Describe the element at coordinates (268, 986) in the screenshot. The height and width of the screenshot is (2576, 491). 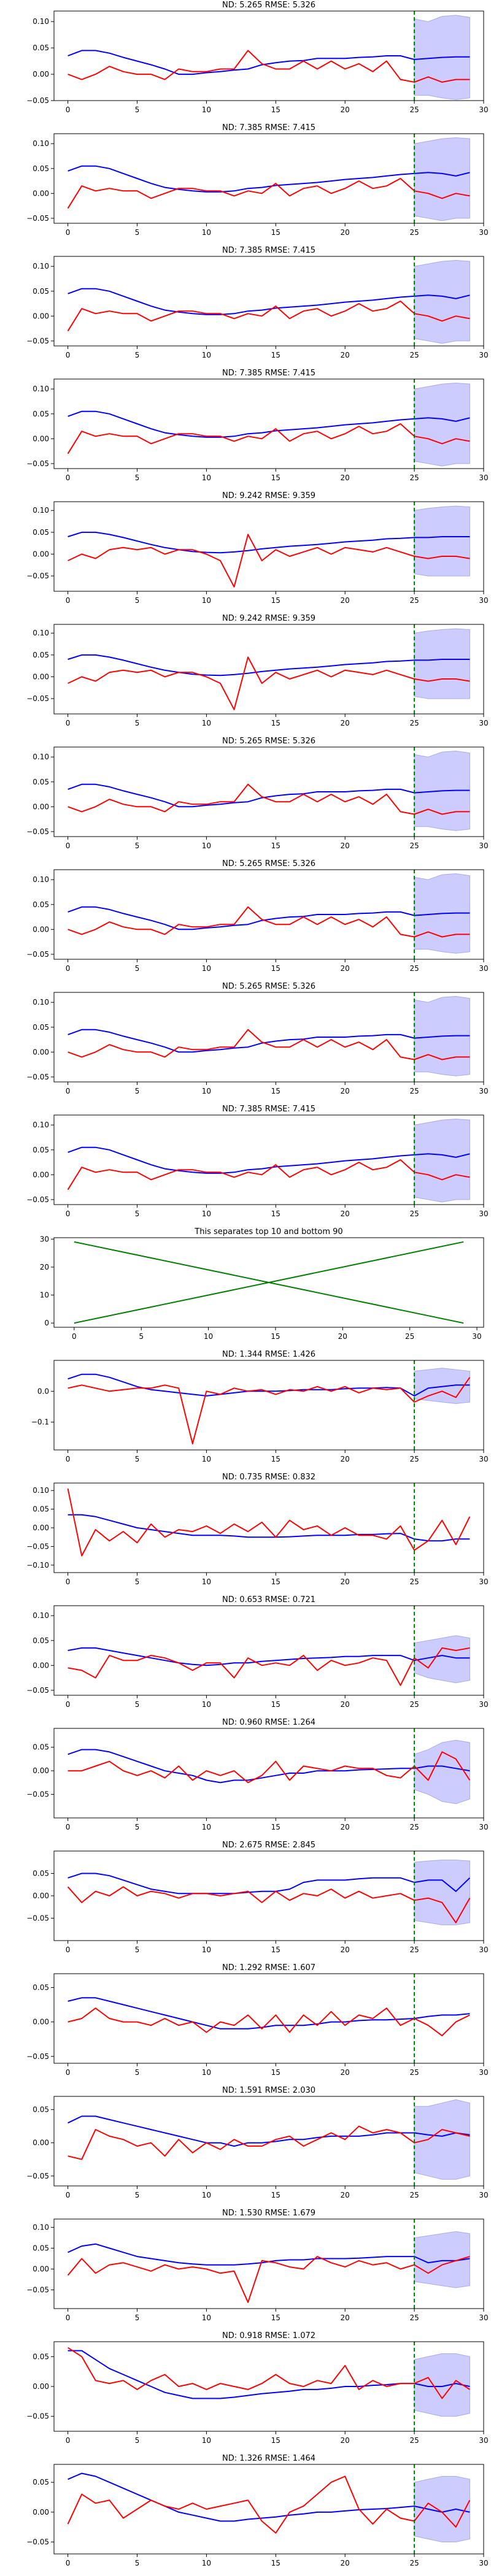
I see `subplot-title: ND: 5.265 RMSE: 5.326` at that location.